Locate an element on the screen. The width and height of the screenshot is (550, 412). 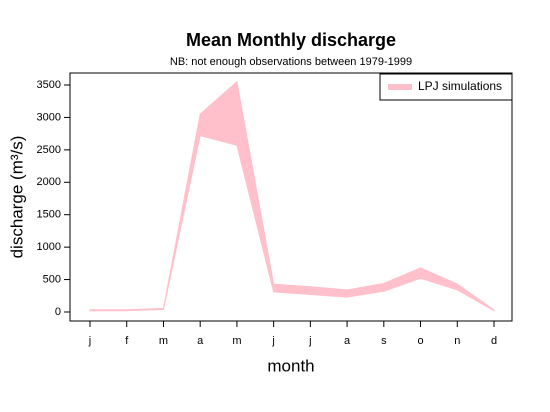
x-tick-label: d is located at coordinates (494, 341).